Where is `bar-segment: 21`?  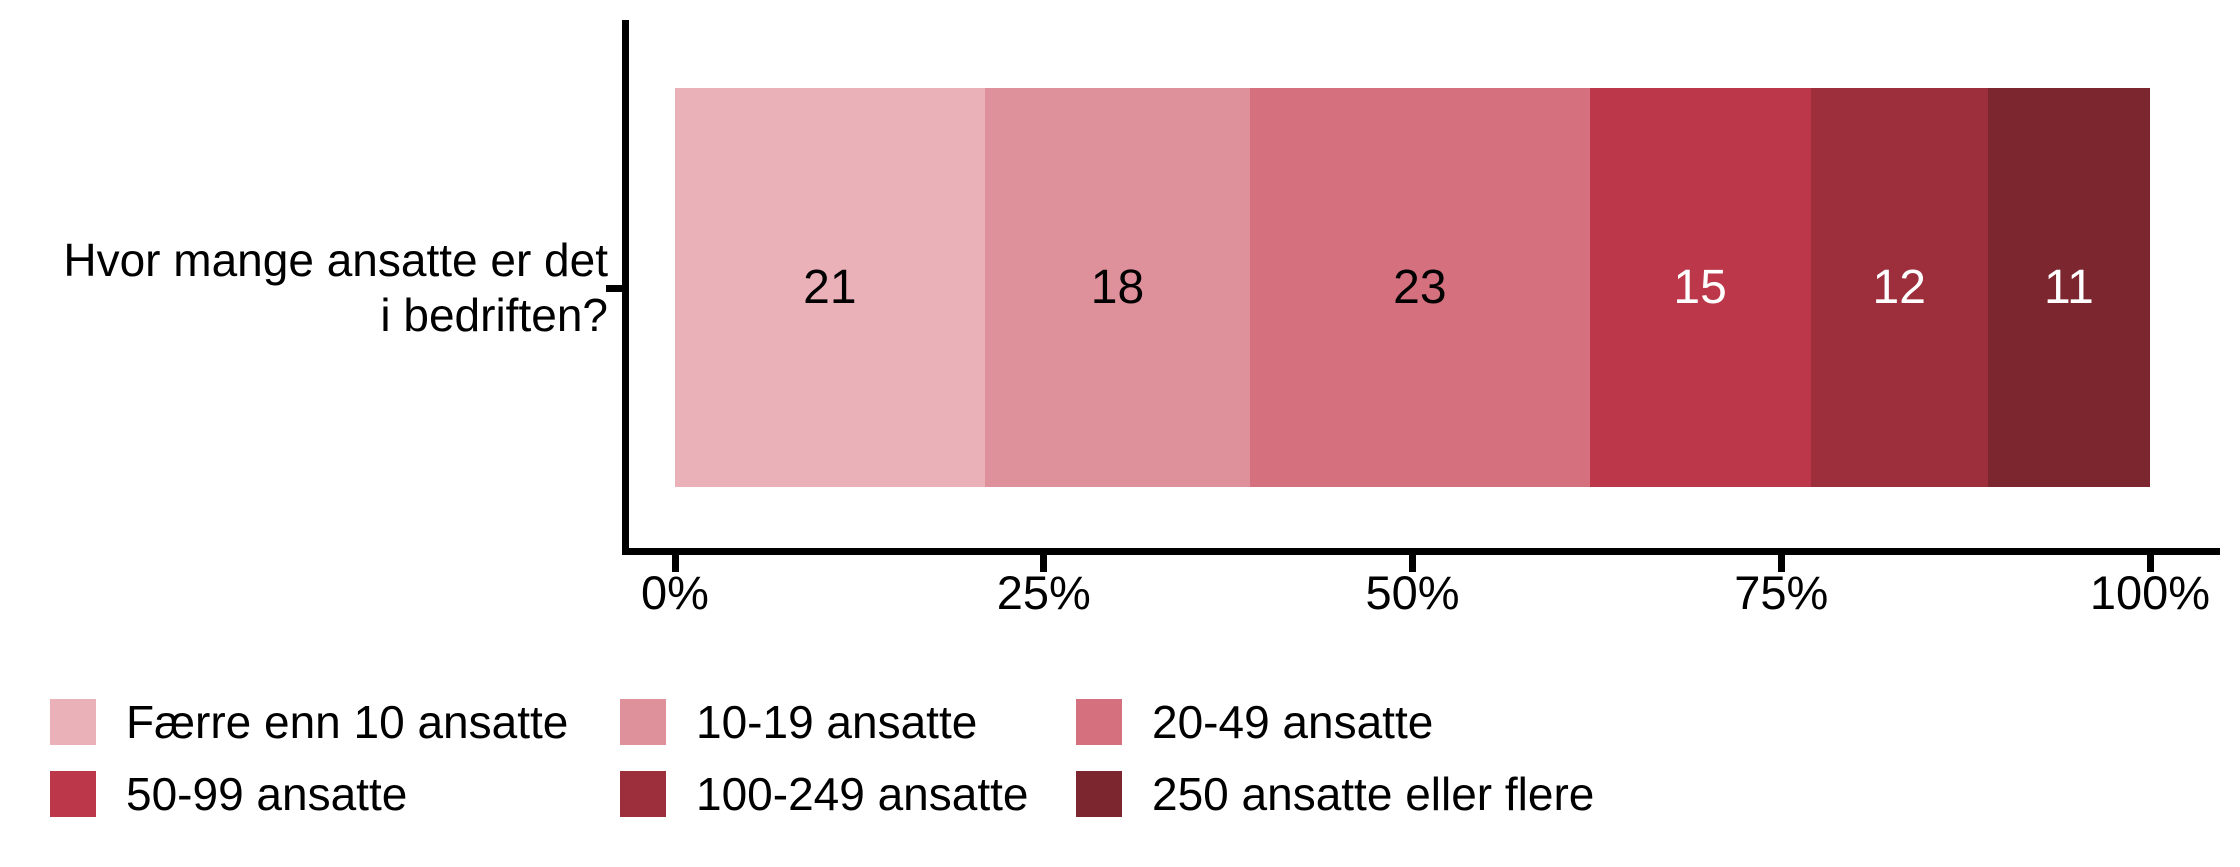 bar-segment: 21 is located at coordinates (830, 287).